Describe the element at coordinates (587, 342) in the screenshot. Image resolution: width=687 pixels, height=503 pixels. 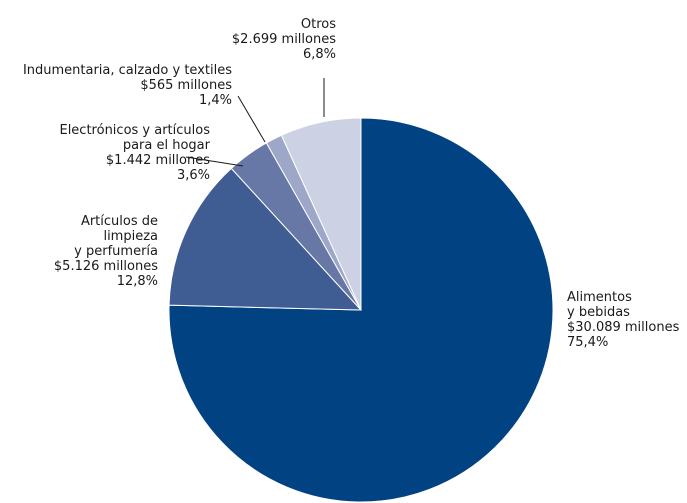
I see `slice-percent-label: 75,4%` at that location.